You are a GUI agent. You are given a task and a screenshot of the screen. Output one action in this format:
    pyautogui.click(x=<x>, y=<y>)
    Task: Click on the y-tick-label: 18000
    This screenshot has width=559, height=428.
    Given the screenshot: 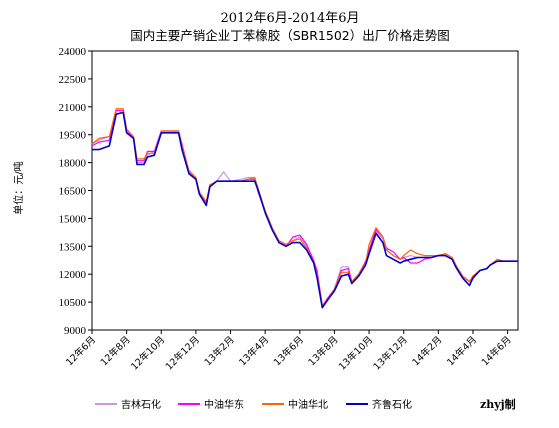 What is the action you would take?
    pyautogui.click(x=73, y=164)
    